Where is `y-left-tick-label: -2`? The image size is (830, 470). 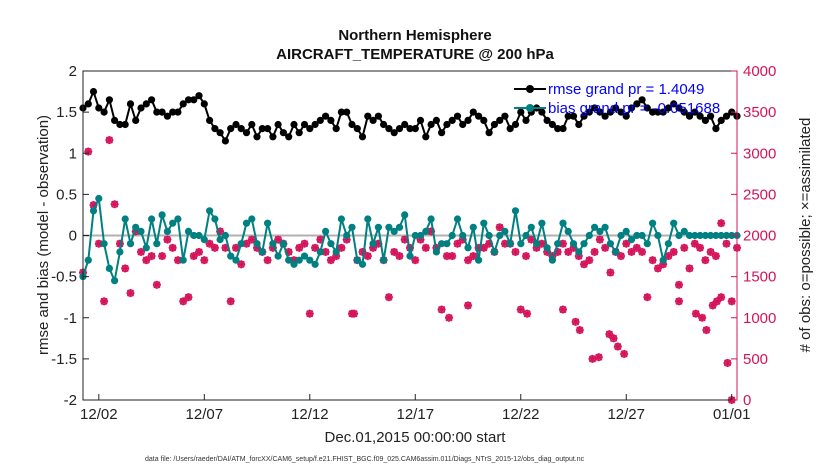
y-left-tick-label: -2 is located at coordinates (70, 400).